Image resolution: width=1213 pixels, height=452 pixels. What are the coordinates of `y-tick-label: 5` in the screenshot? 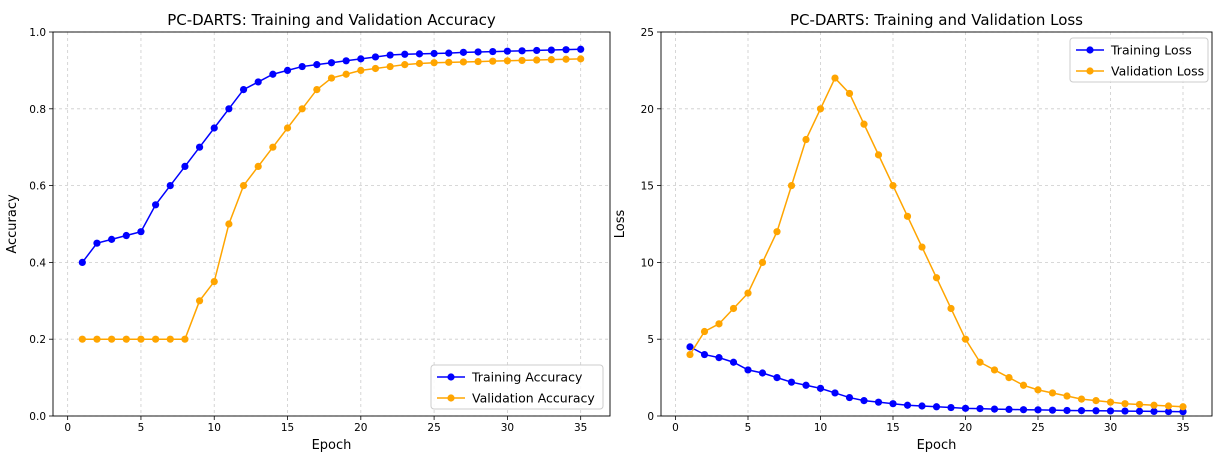 It's located at (650, 340).